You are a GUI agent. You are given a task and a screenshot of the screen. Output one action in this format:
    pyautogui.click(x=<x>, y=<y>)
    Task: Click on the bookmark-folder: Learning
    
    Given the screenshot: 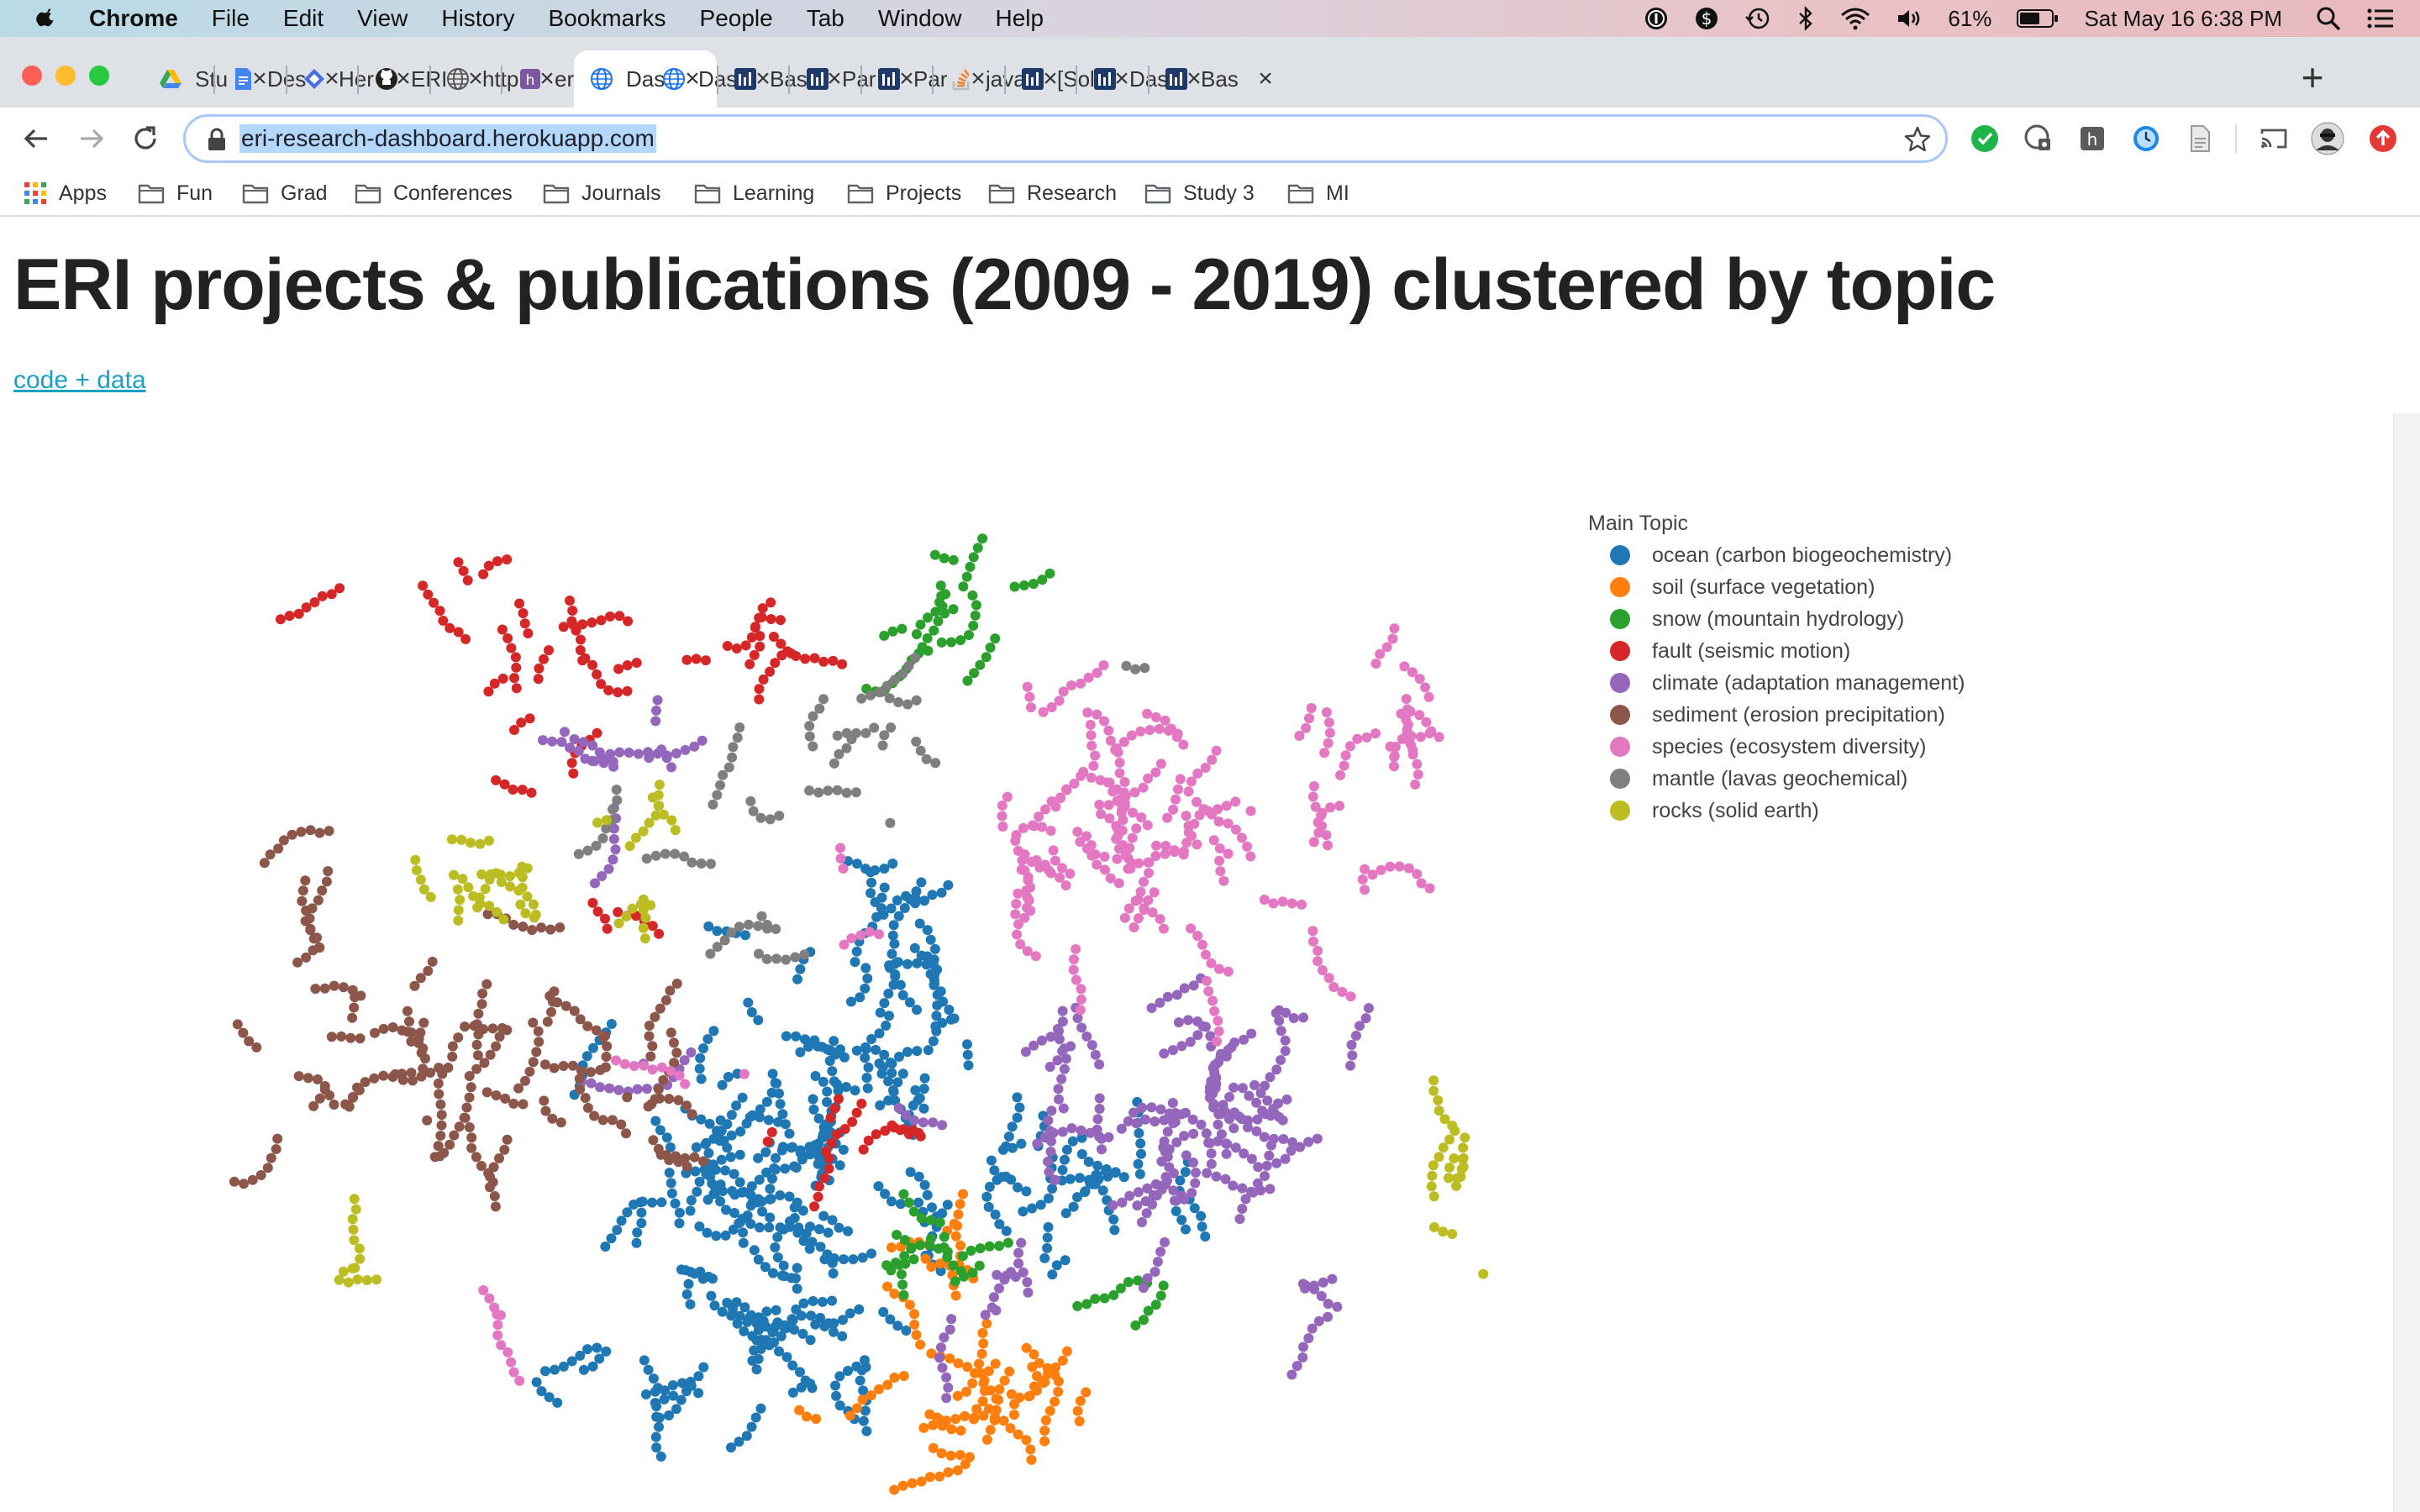 What is the action you would take?
    pyautogui.click(x=754, y=193)
    